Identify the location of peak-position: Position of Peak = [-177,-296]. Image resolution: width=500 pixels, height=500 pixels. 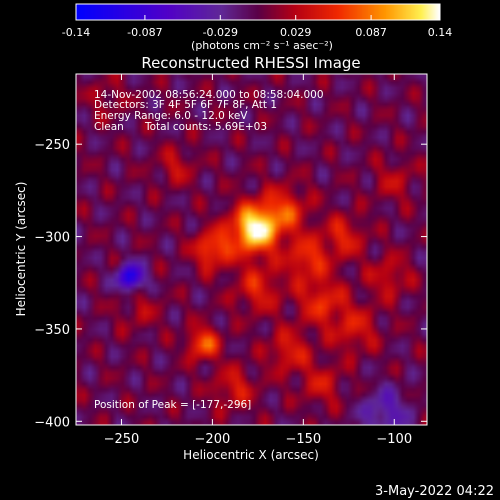
(172, 405).